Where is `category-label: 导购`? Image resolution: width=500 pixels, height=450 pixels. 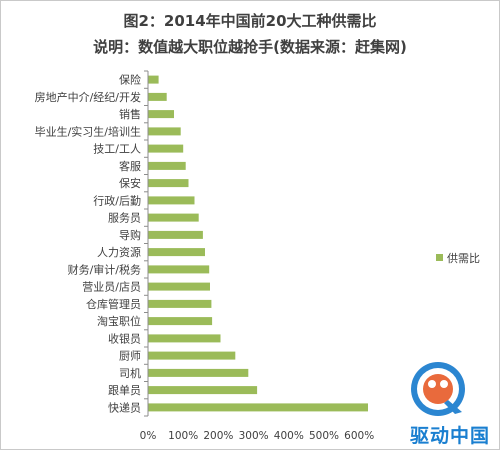
category-label: 导购 is located at coordinates (130, 235).